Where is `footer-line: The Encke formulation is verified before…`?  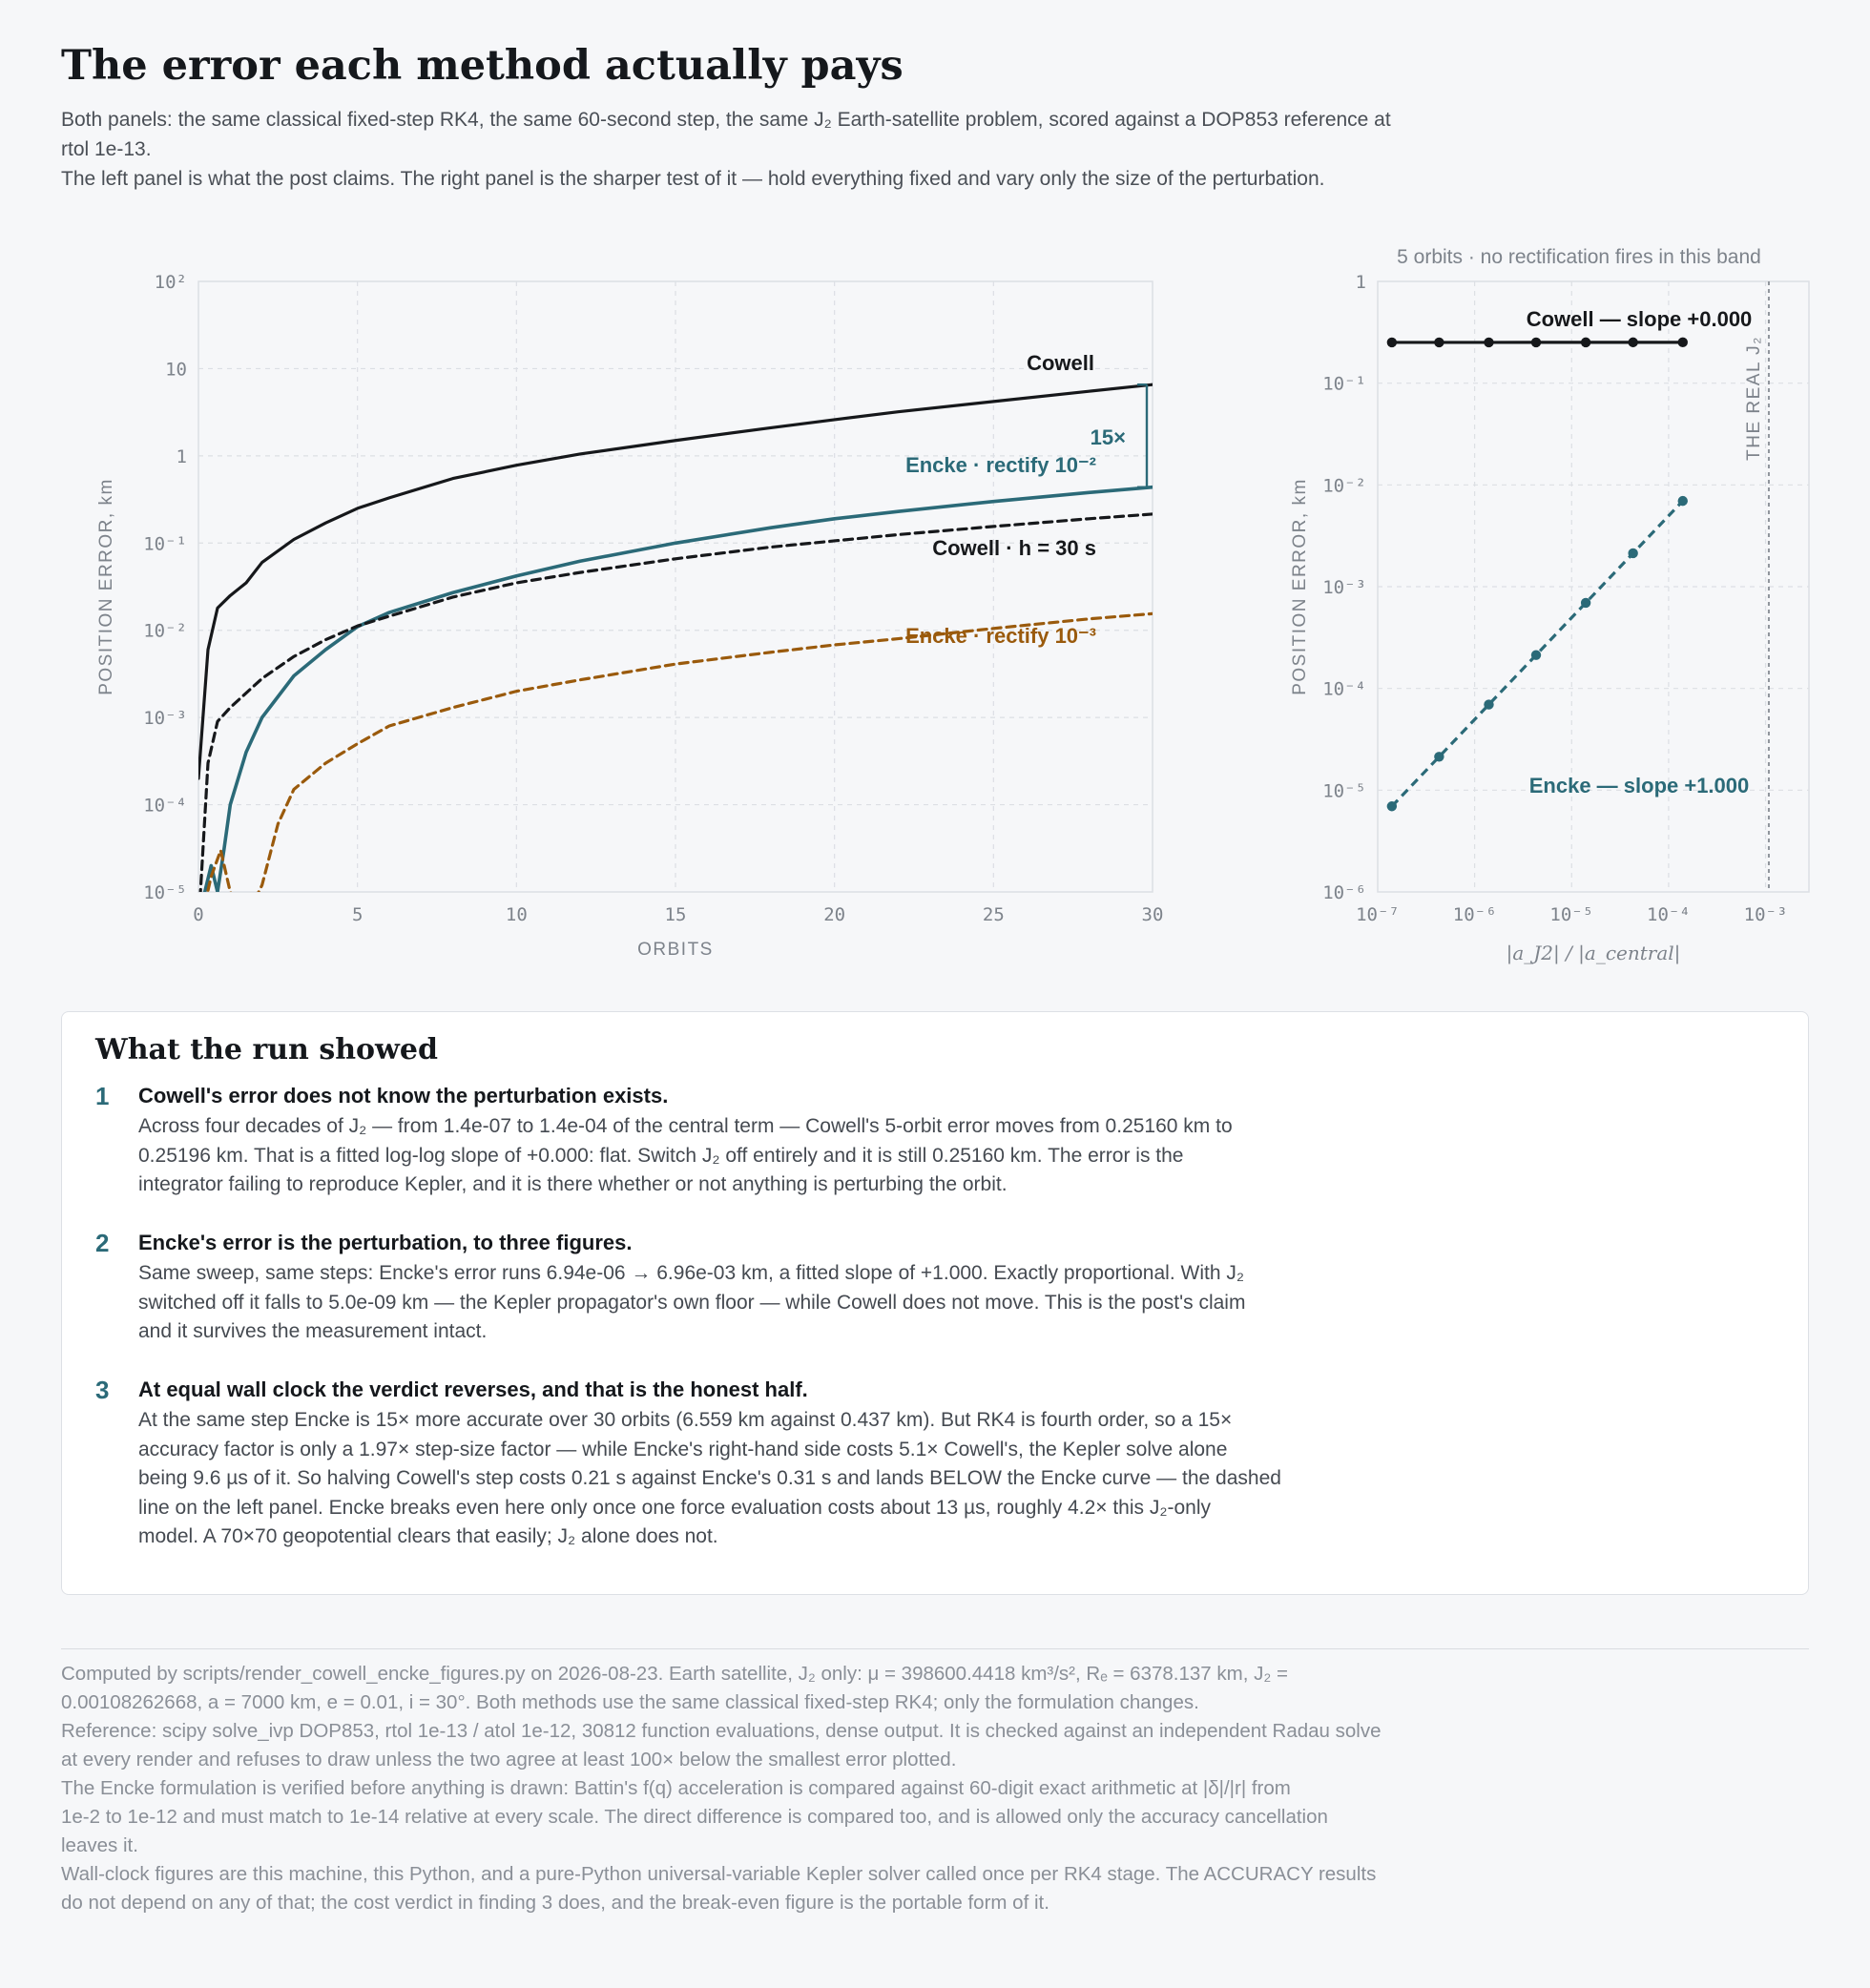
footer-line: The Encke formulation is verified before… is located at coordinates (676, 1788).